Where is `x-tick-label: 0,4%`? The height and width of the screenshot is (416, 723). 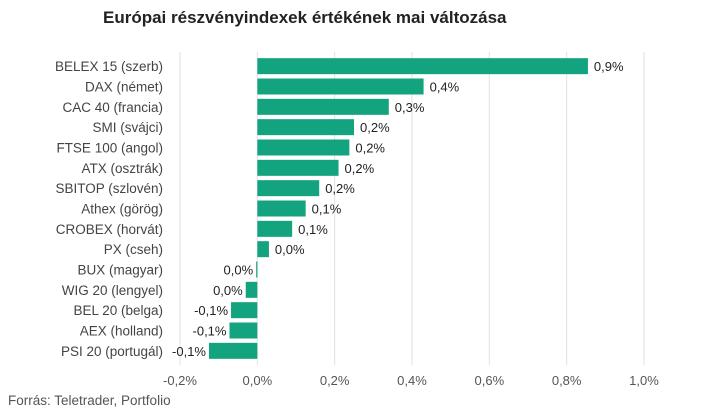
x-tick-label: 0,4% is located at coordinates (412, 380).